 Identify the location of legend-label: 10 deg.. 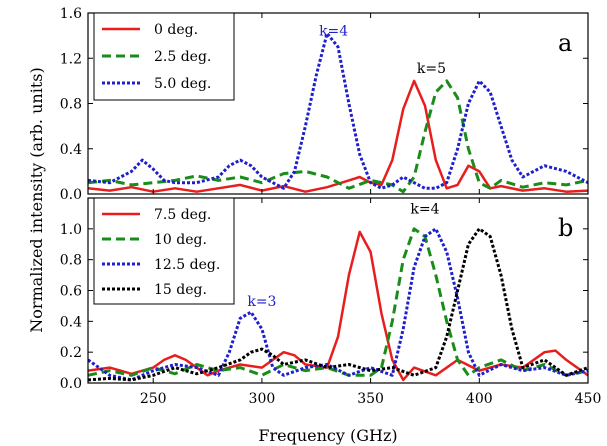
(180, 240).